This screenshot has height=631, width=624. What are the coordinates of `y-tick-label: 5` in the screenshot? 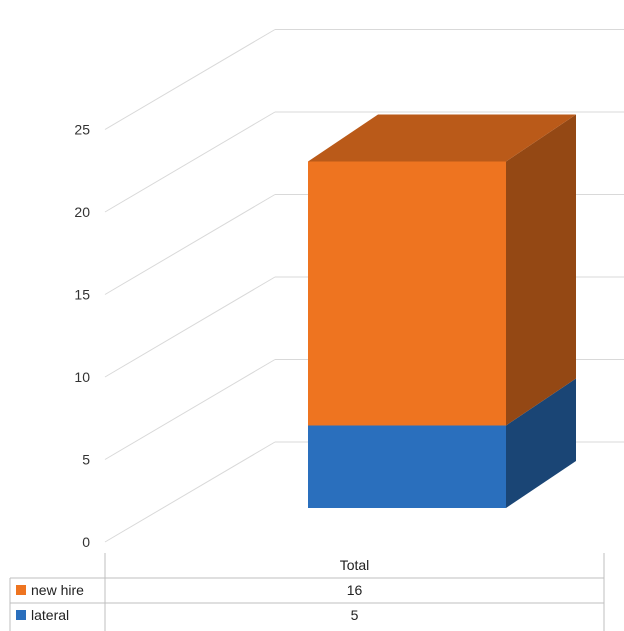 It's located at (86, 460).